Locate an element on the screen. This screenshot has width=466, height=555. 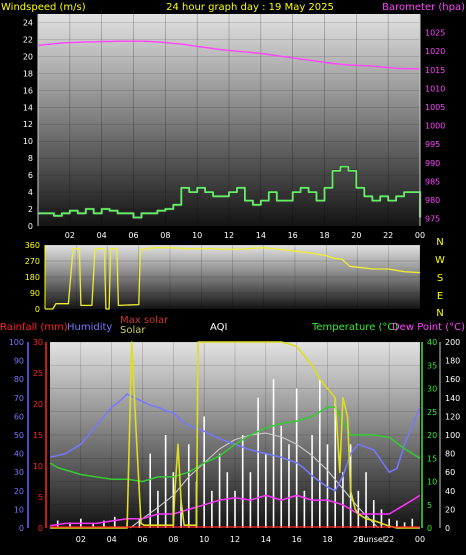
windspeed-series-line is located at coordinates (229, 192).